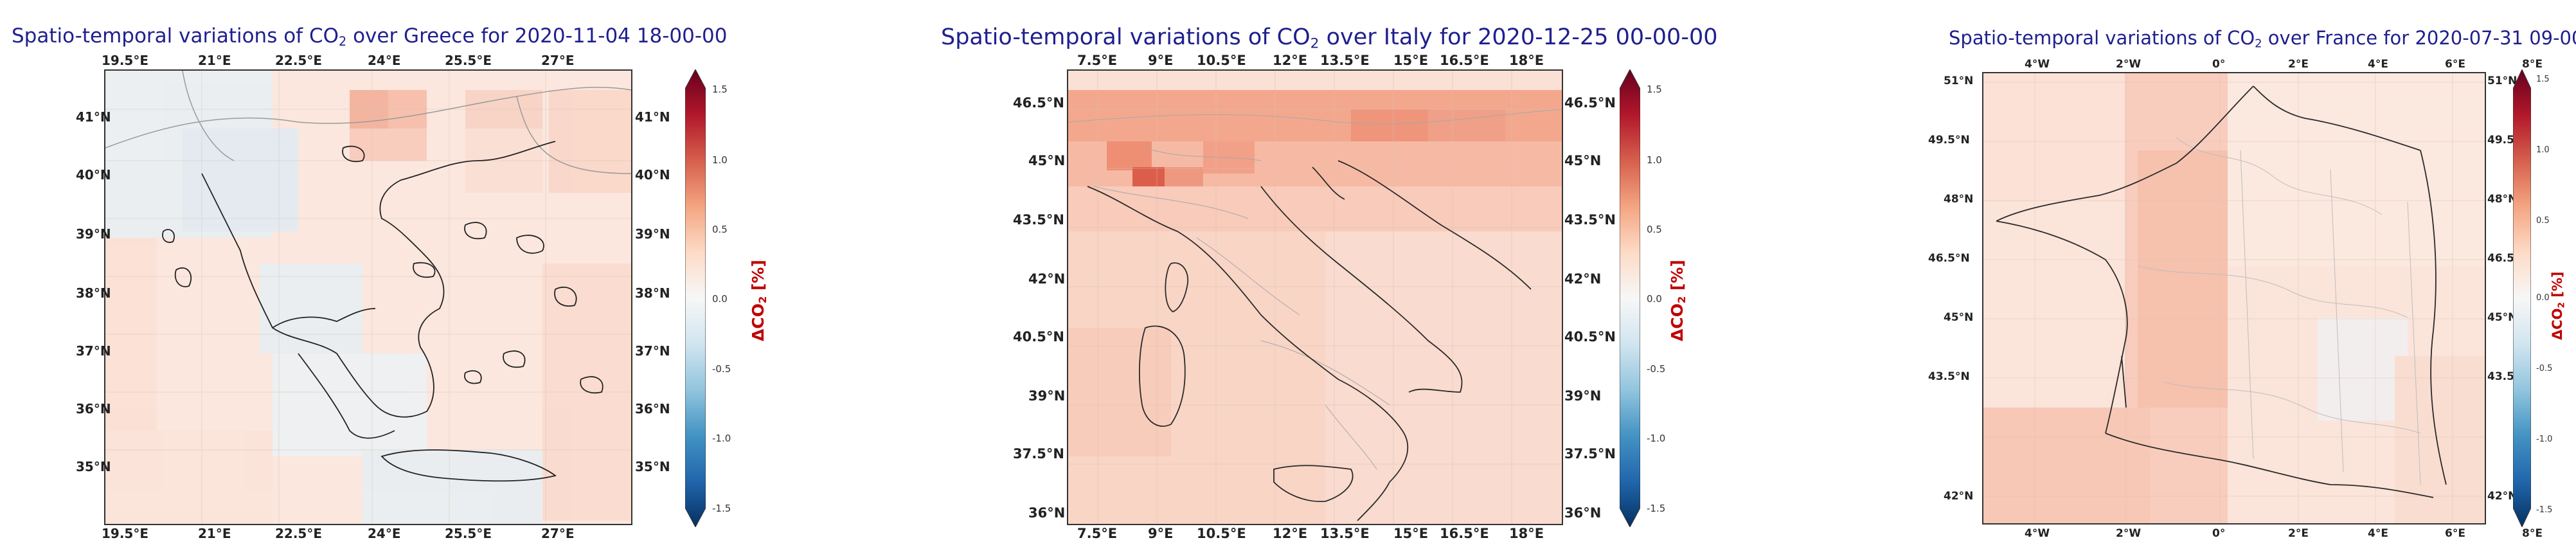  What do you see at coordinates (1526, 61) in the screenshot?
I see `lon-tick-top: 18°E` at bounding box center [1526, 61].